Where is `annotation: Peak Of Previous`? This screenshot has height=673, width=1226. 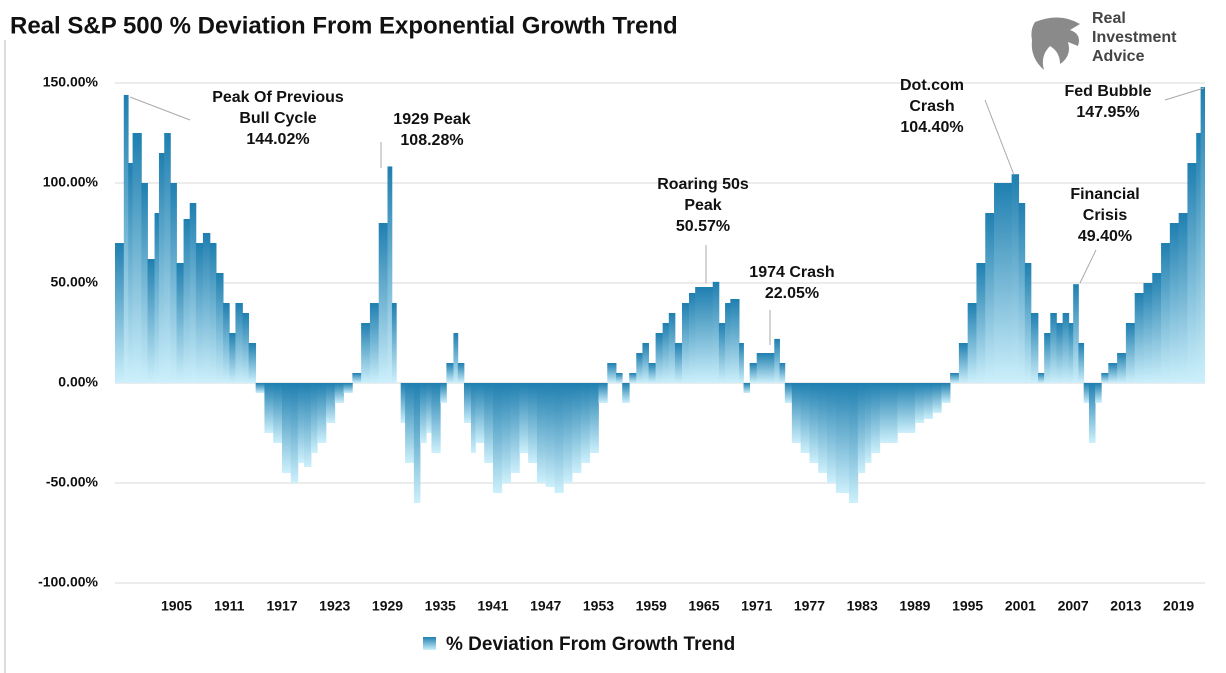 annotation: Peak Of Previous is located at coordinates (278, 97).